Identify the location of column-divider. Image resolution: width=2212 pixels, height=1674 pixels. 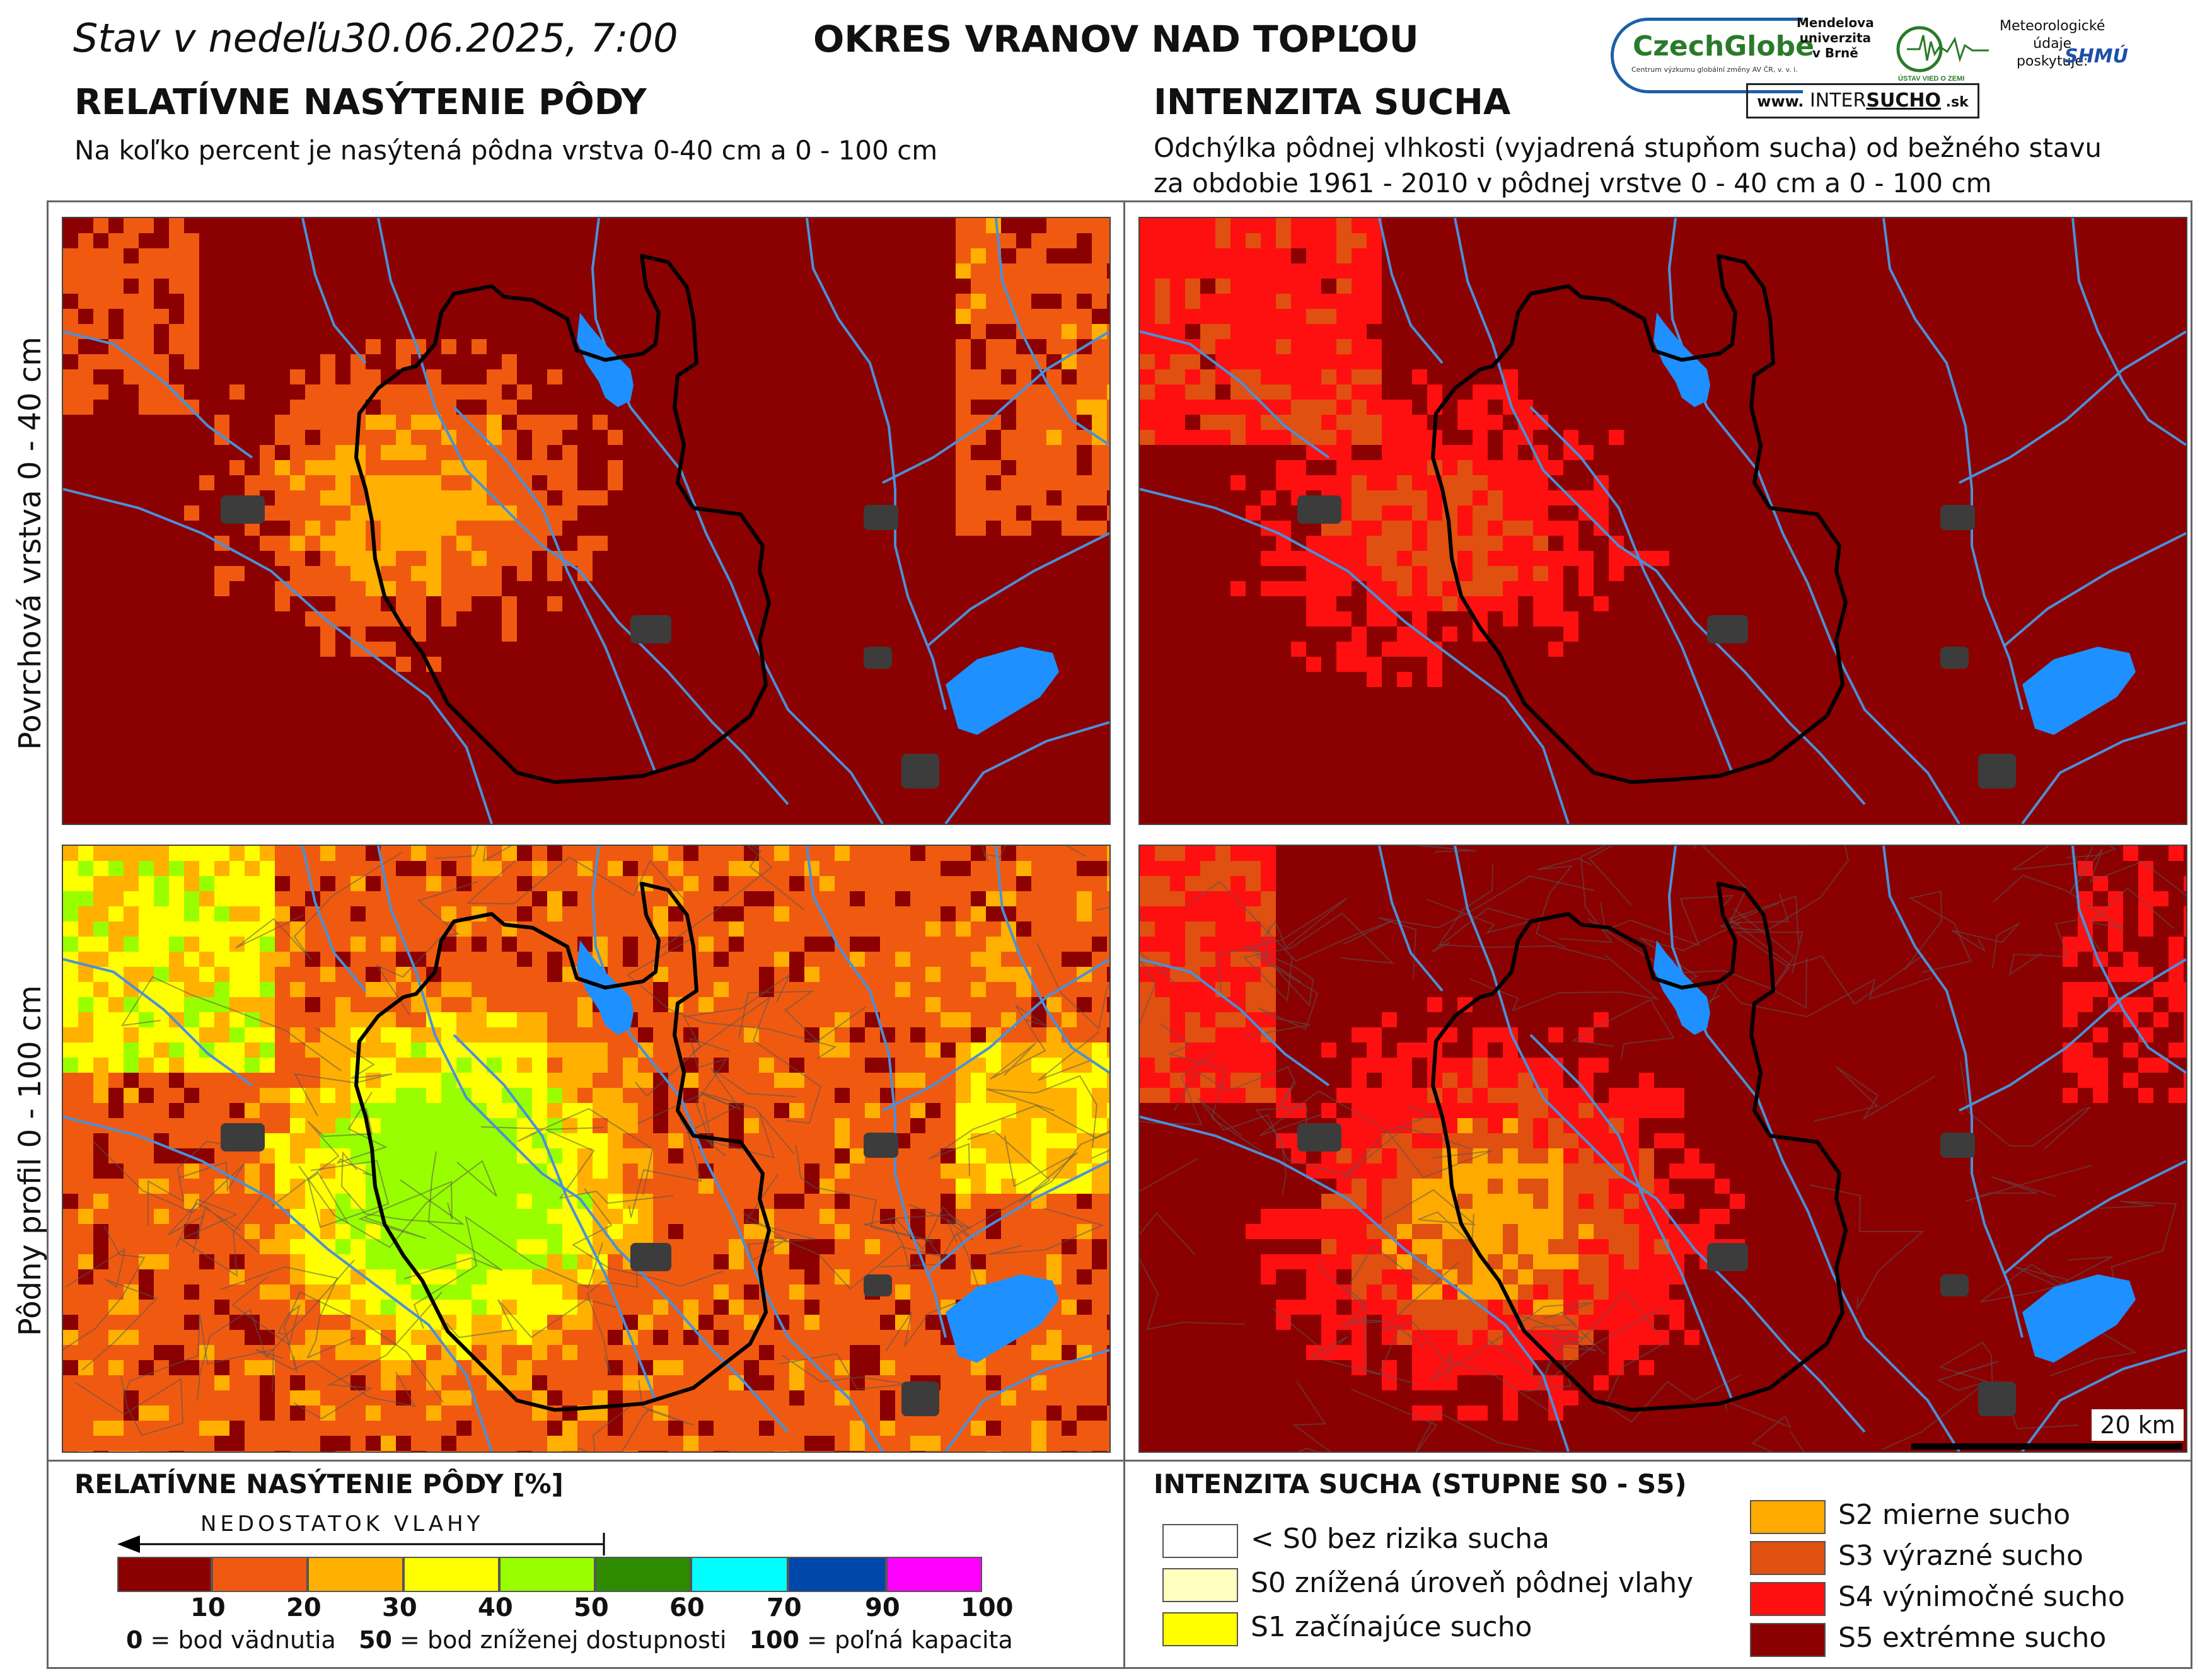
(1124, 934).